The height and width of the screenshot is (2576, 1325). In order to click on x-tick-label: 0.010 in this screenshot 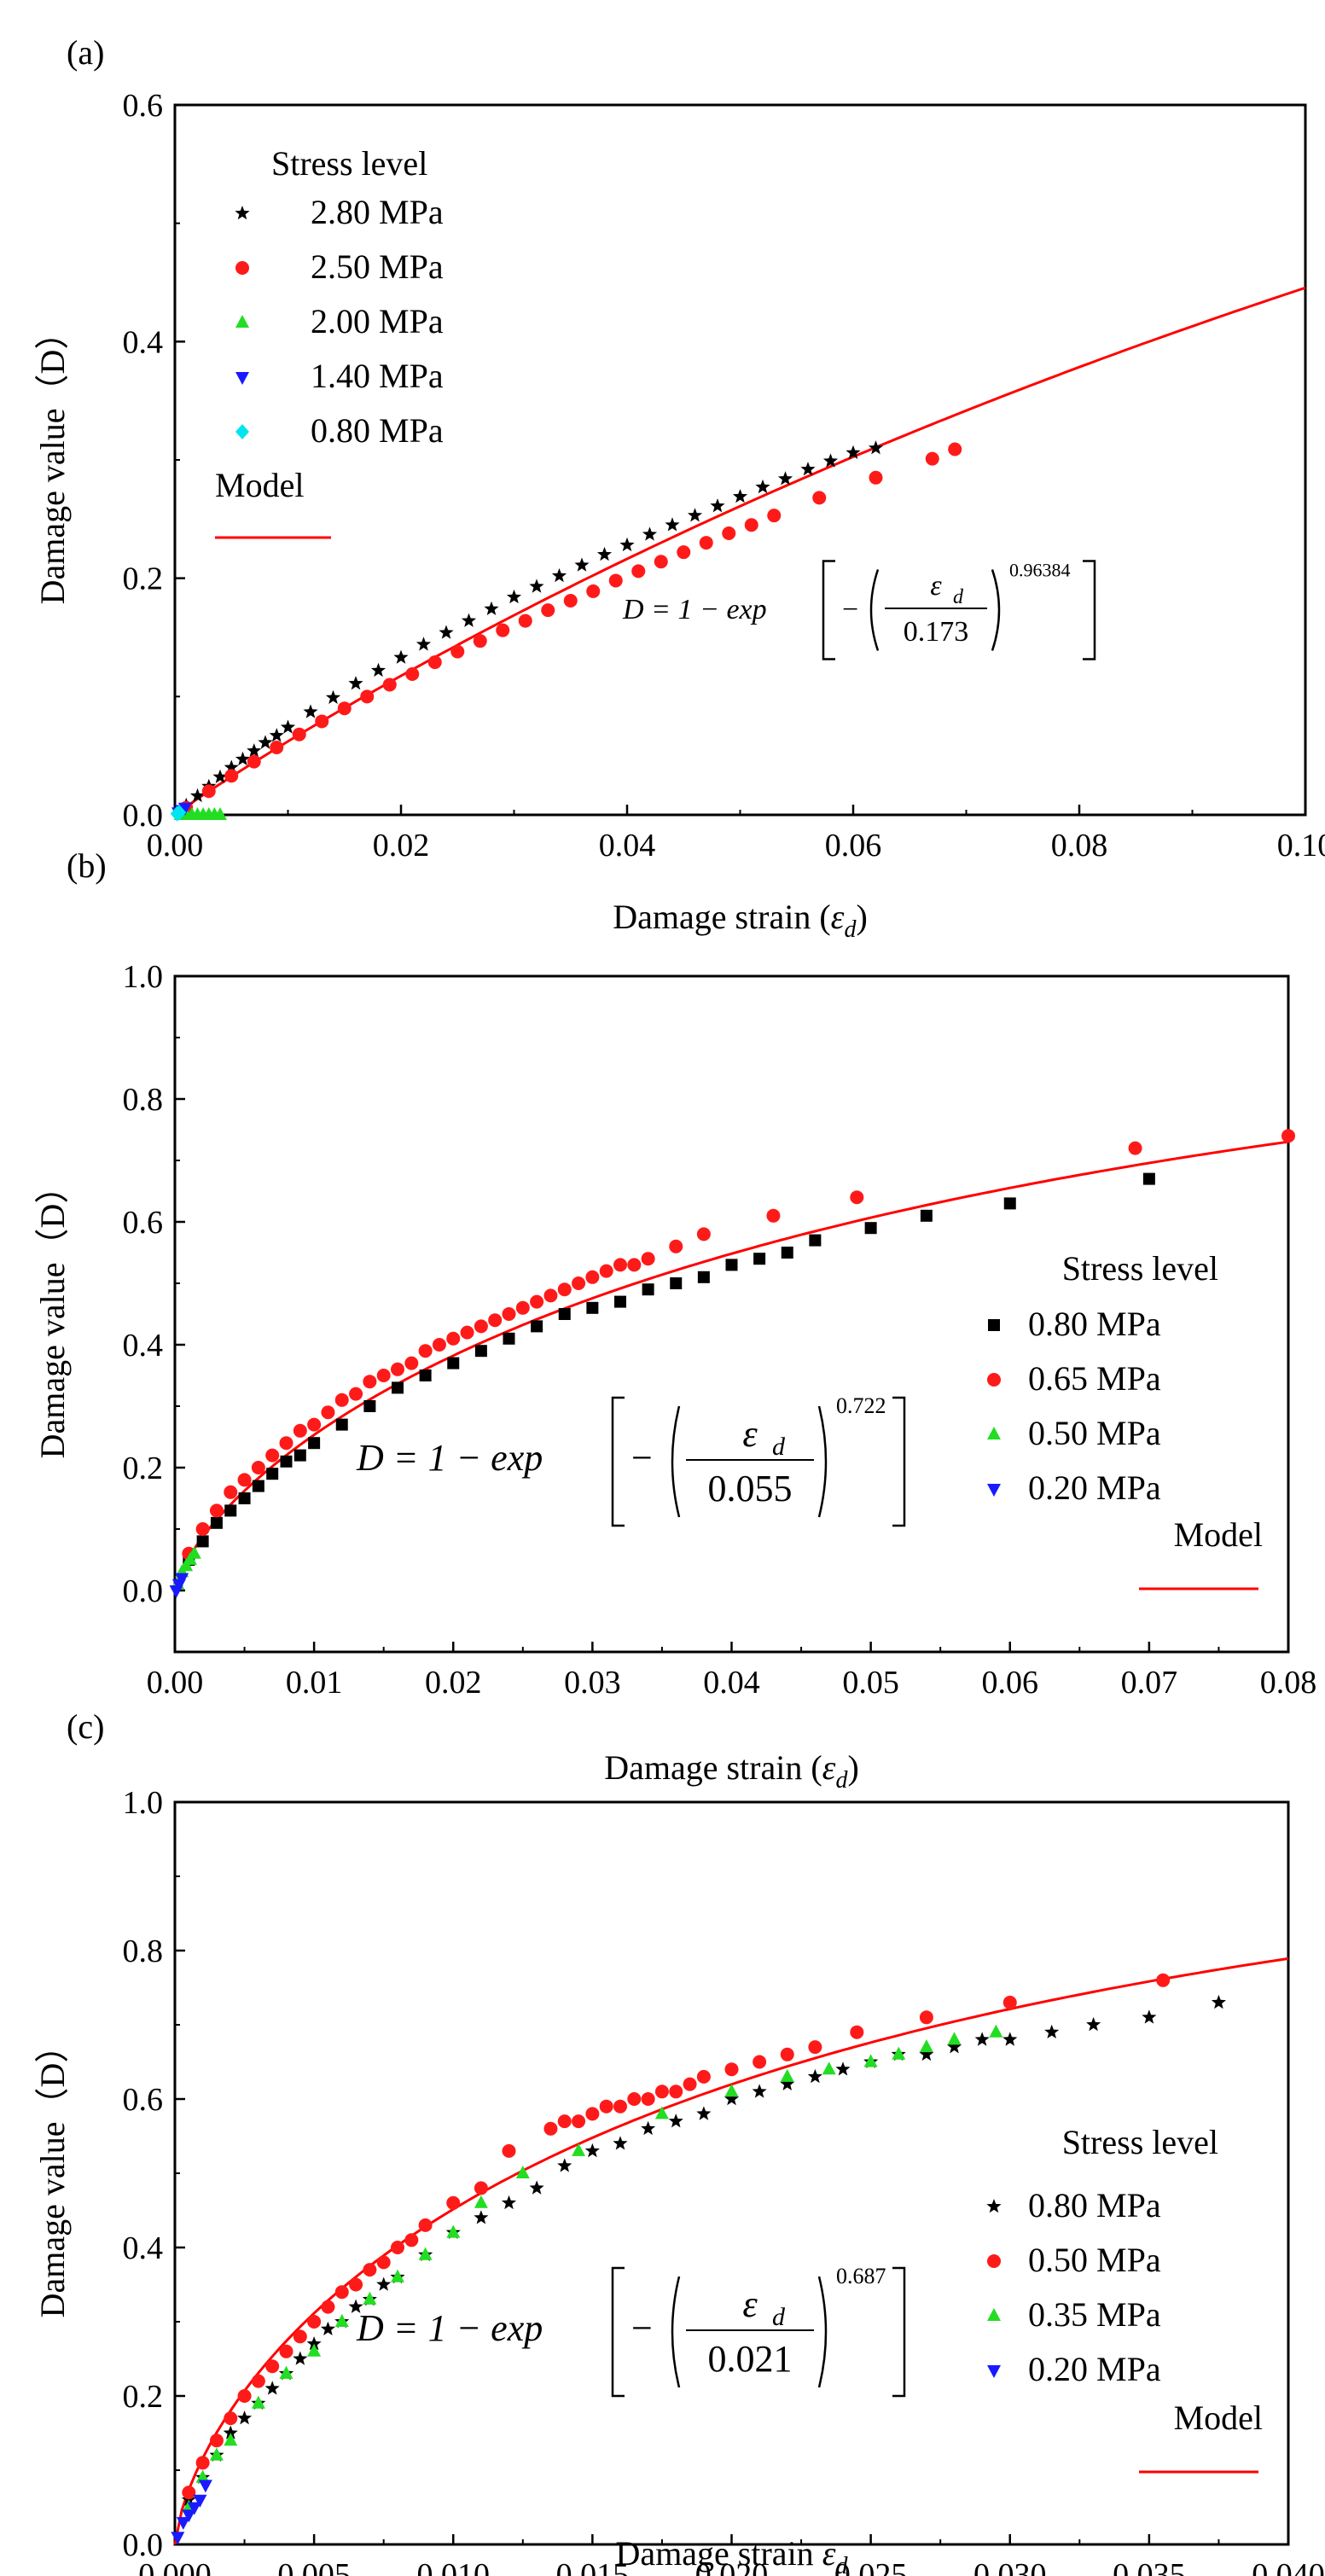, I will do `click(454, 2566)`.